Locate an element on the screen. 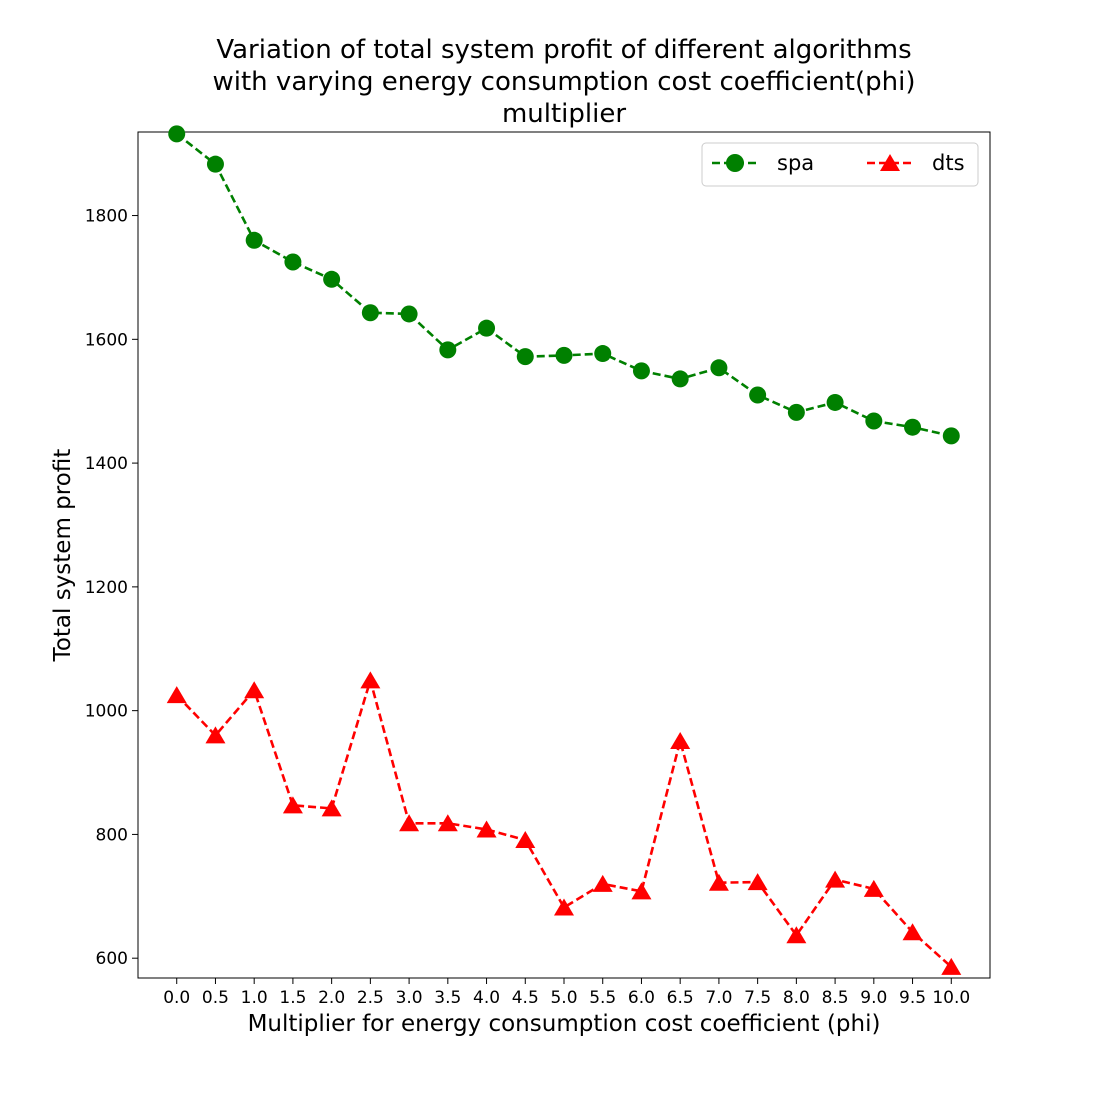 The image size is (1100, 1100). y-tick-label: 600 is located at coordinates (112, 959).